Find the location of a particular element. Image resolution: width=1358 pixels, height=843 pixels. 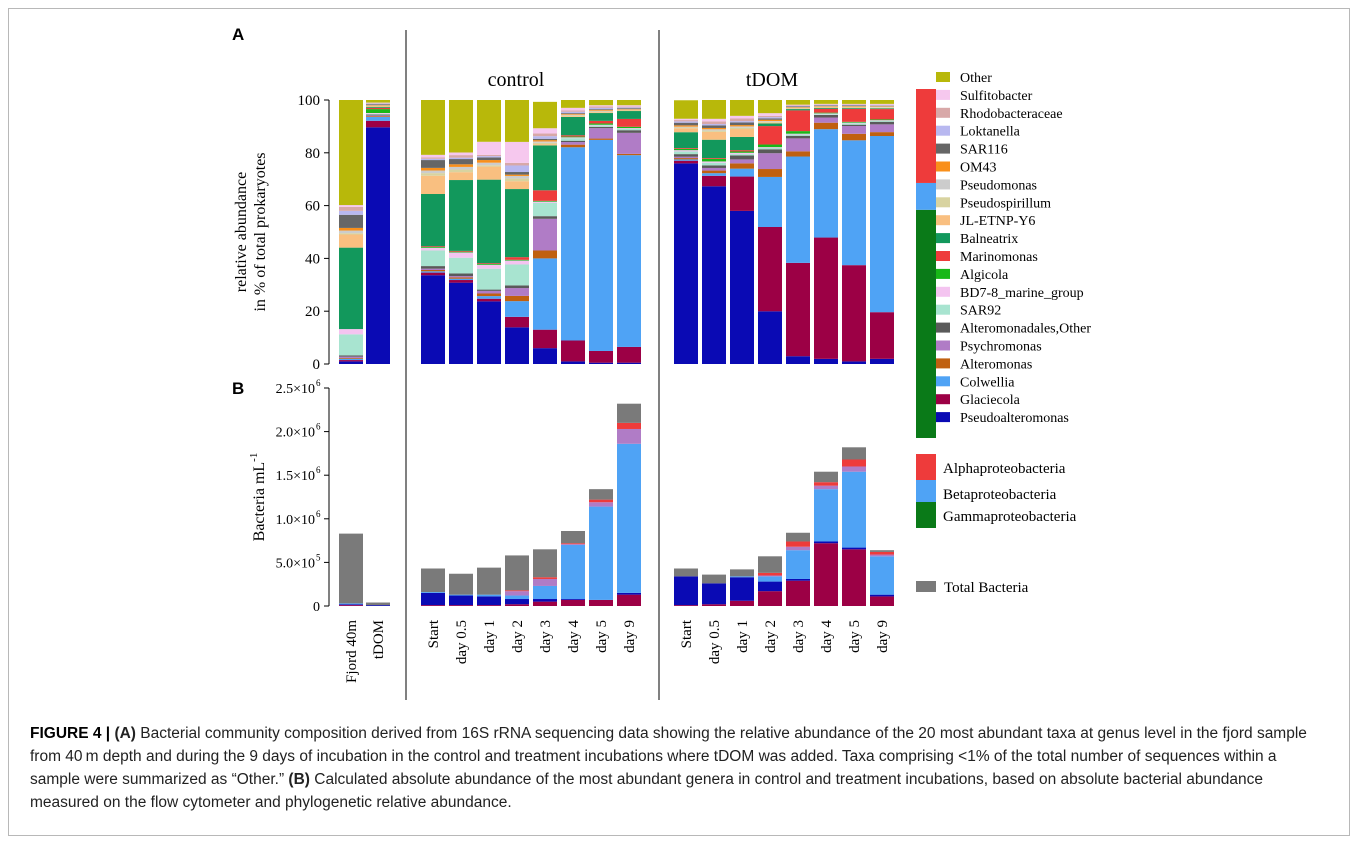

bar-a-tdom-start-pseudospirillum is located at coordinates (686, 128).